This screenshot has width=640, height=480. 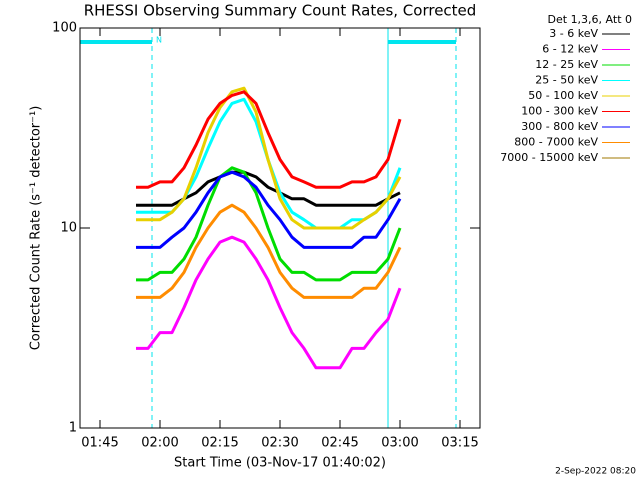 I want to click on x-tick-label: 01:45, so click(x=99, y=443).